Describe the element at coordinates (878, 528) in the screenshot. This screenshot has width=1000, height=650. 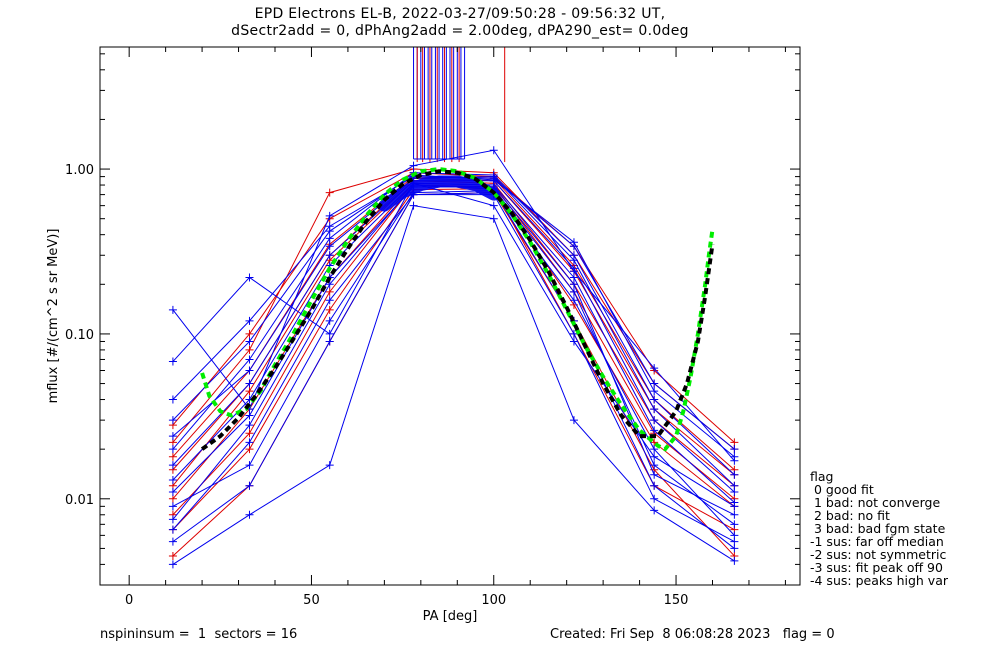
I see `legend-item: 3 bad: bad fgm state` at that location.